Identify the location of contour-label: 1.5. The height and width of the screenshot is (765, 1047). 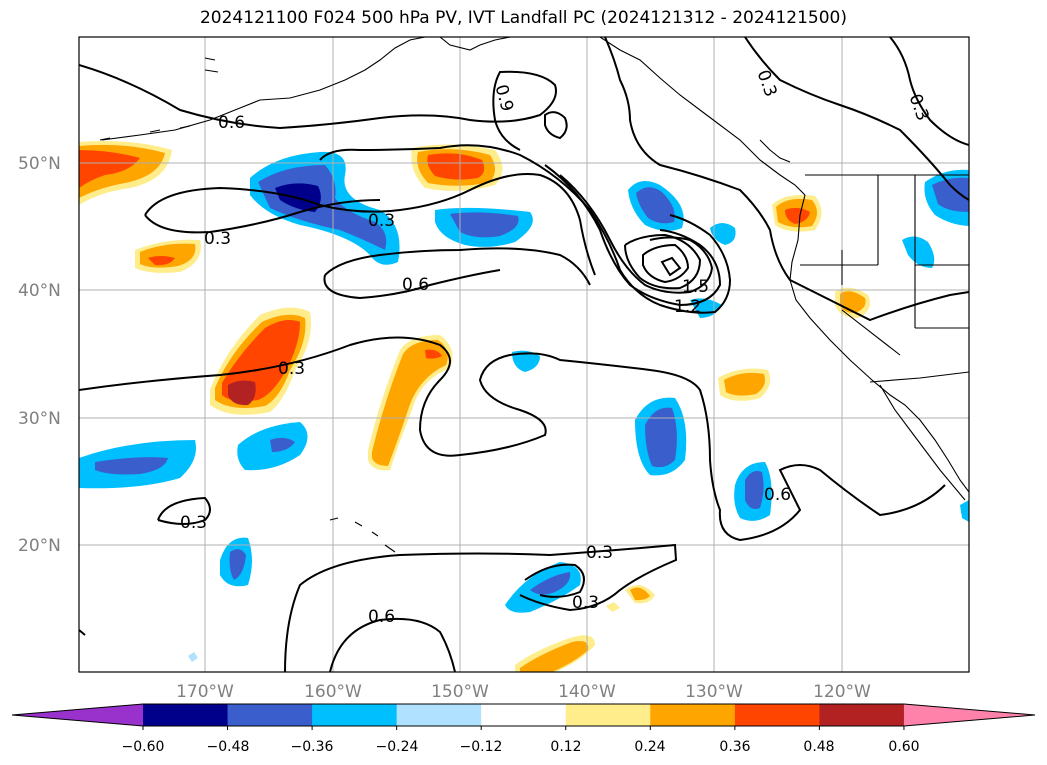
(695, 287).